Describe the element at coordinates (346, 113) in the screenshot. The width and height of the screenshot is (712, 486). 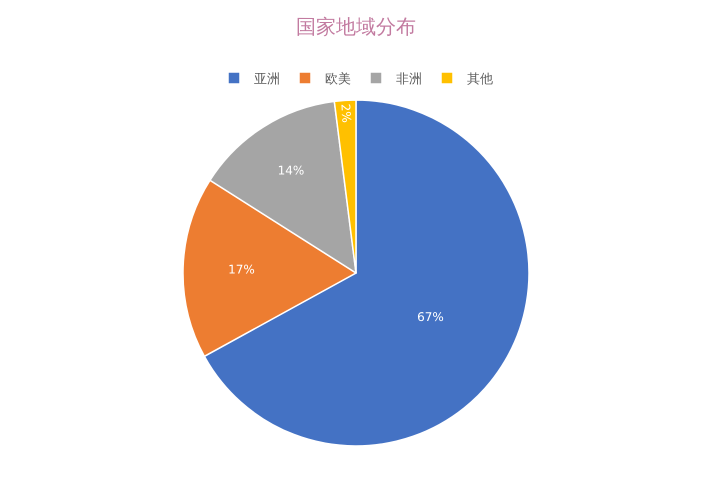
I see `data-label: 2%` at that location.